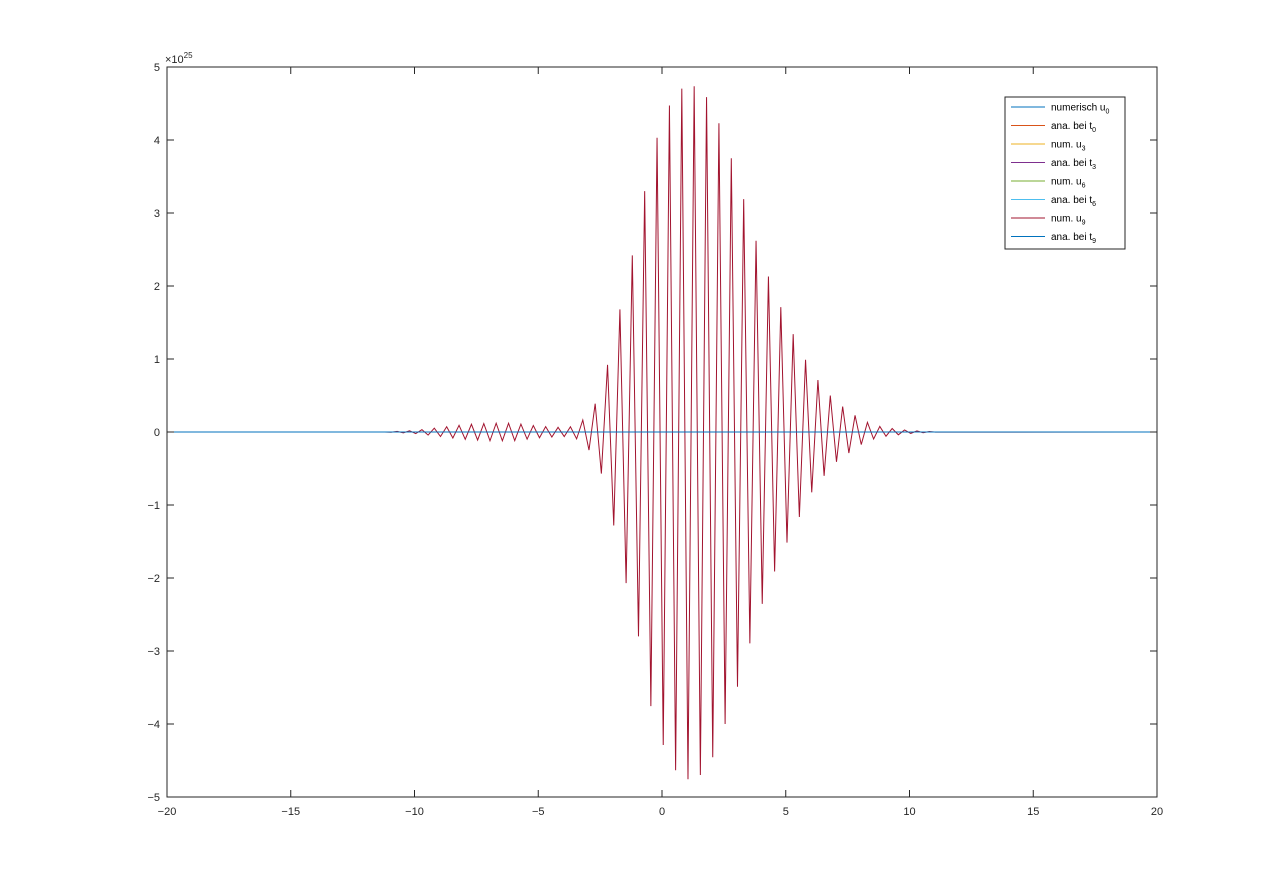 Image resolution: width=1280 pixels, height=895 pixels. Describe the element at coordinates (786, 812) in the screenshot. I see `x-tick-label: 5` at that location.